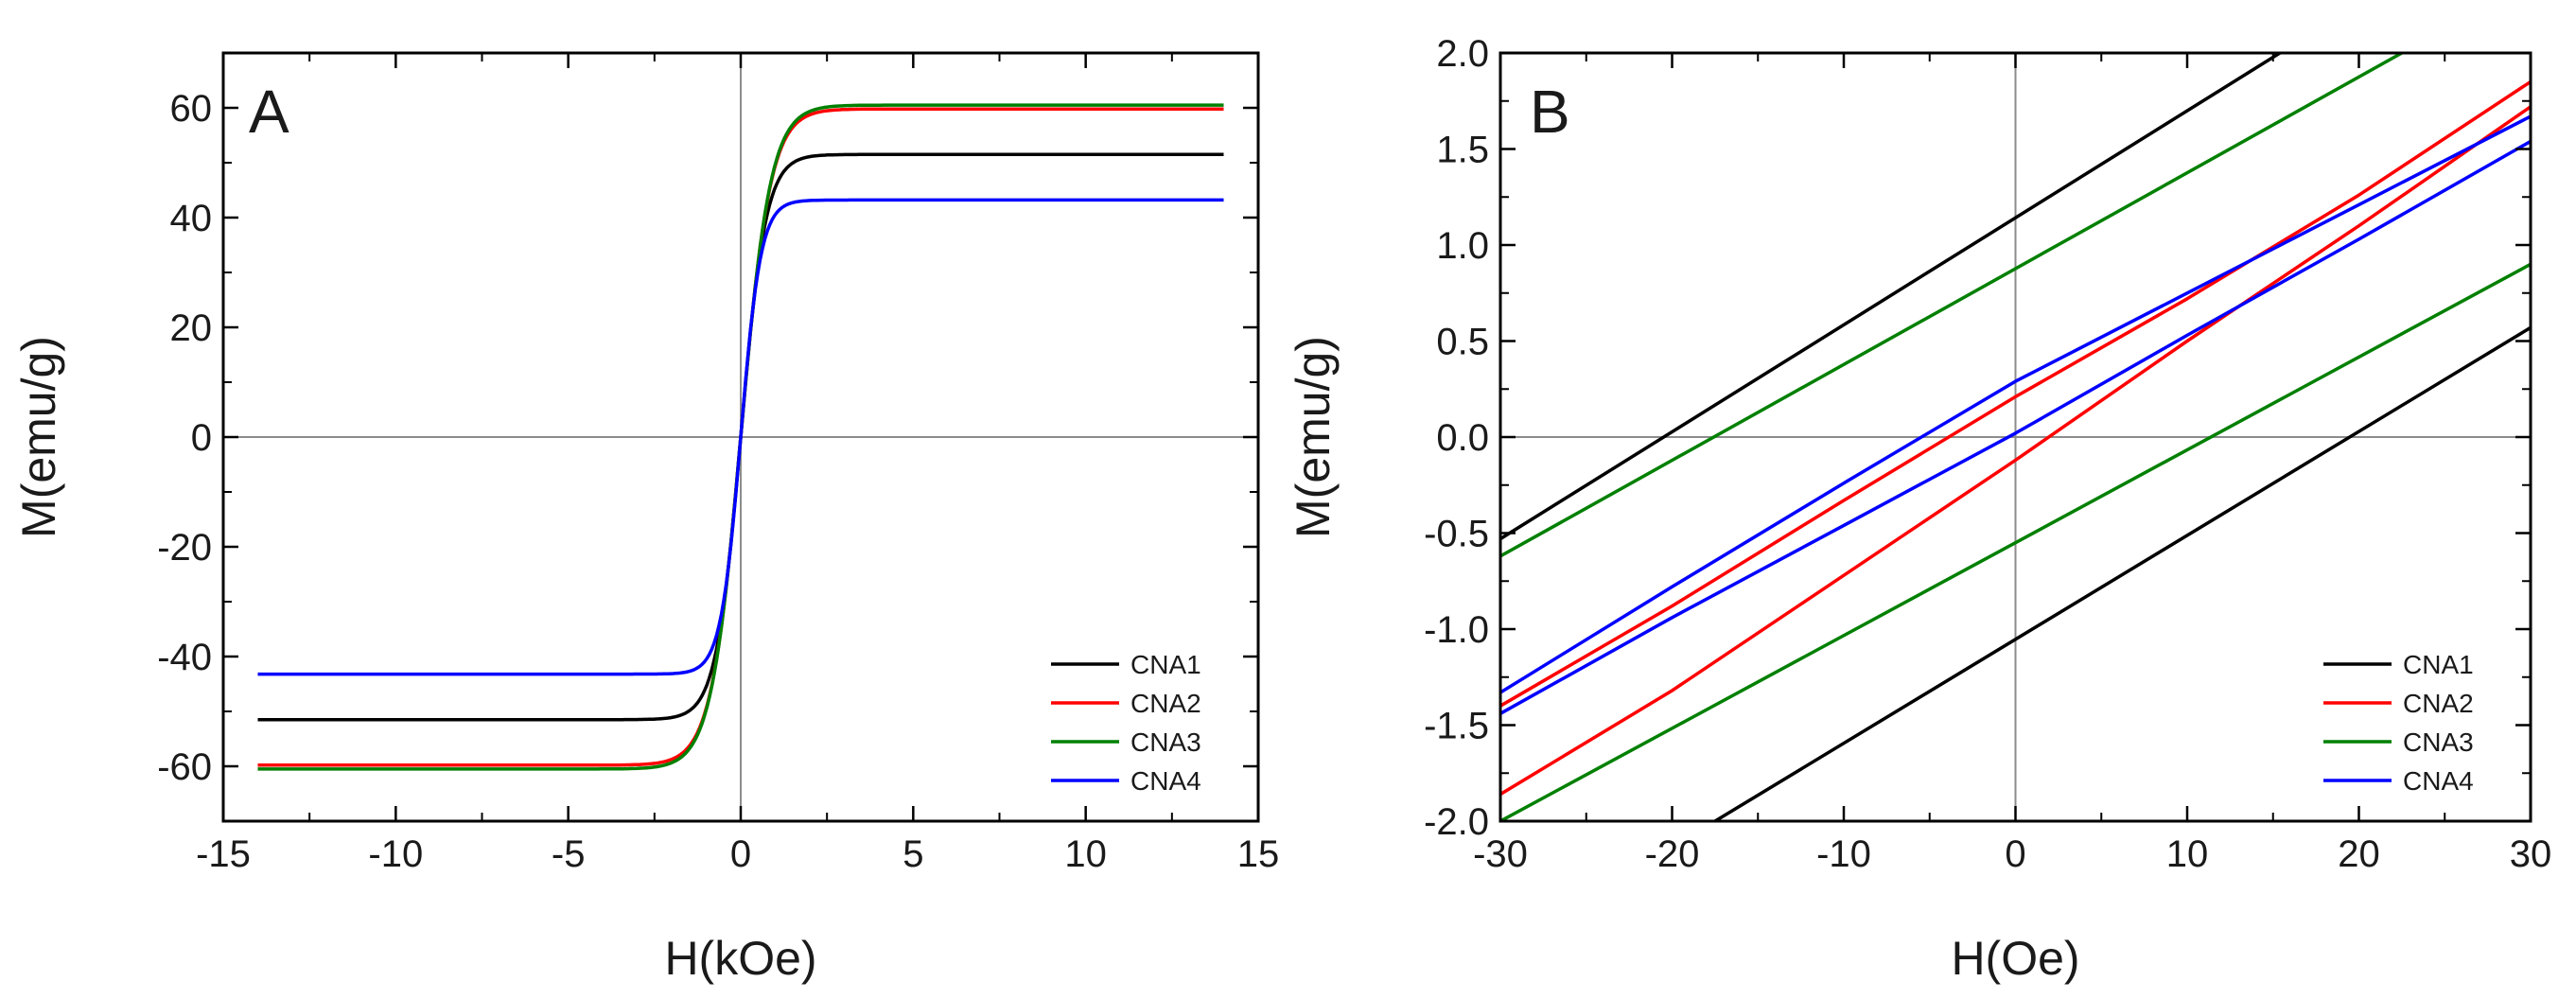 This screenshot has width=2576, height=999. I want to click on x-axis-title: H(kOe), so click(740, 958).